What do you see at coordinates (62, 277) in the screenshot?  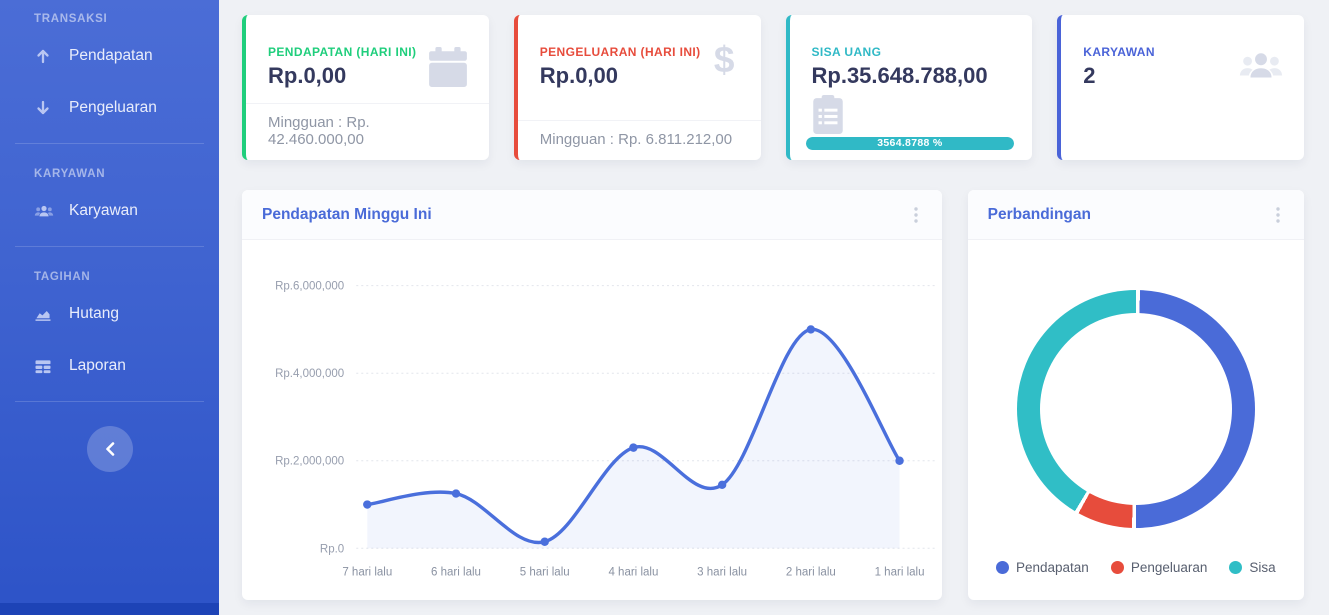 I see `sidebar-group-title-tagihan: TAGIHAN` at bounding box center [62, 277].